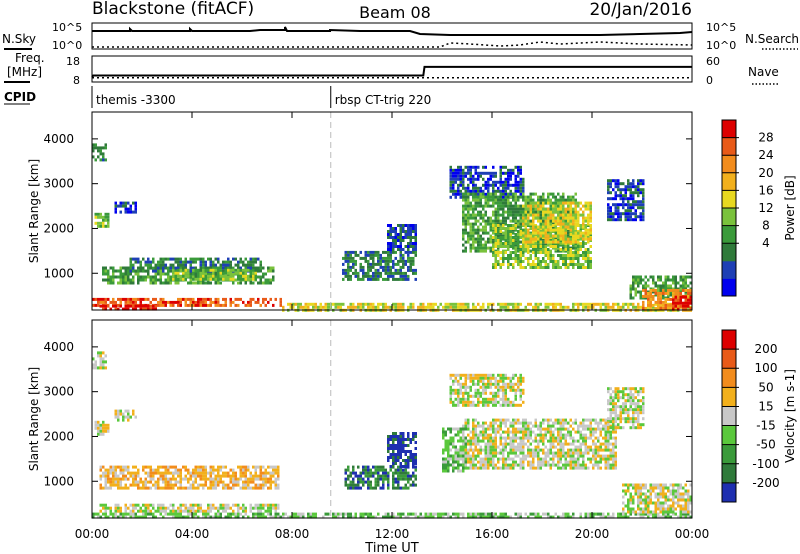  I want to click on cpid-label: CPID, so click(20, 97).